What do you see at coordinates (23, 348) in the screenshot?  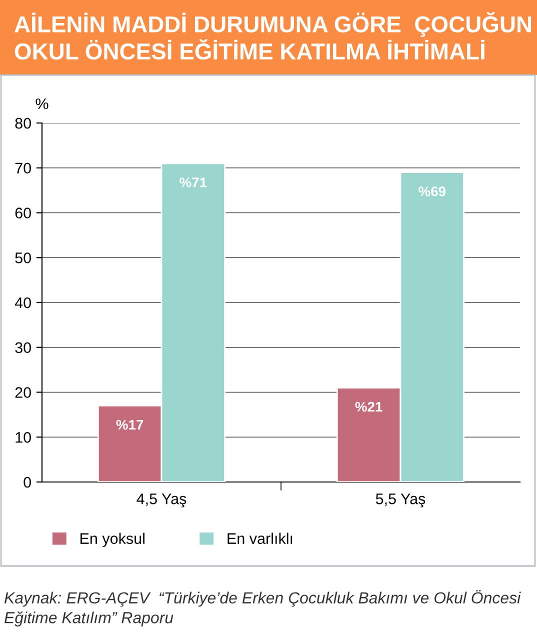 I see `y-tick-label: 30` at bounding box center [23, 348].